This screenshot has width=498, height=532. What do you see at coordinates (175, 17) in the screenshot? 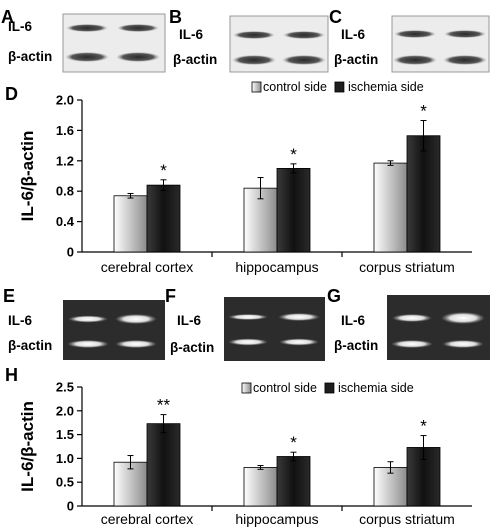
I see `panel-label-b: B` at bounding box center [175, 17].